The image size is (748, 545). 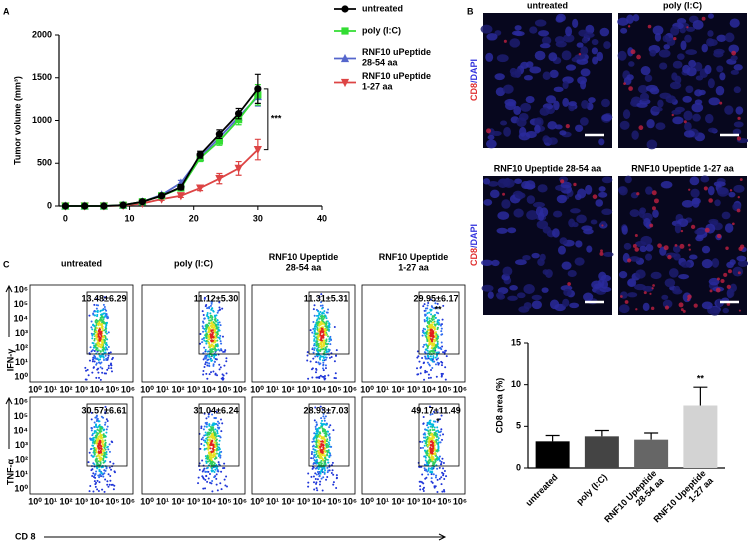 What do you see at coordinates (266, 119) in the screenshot?
I see `significance-bracket` at bounding box center [266, 119].